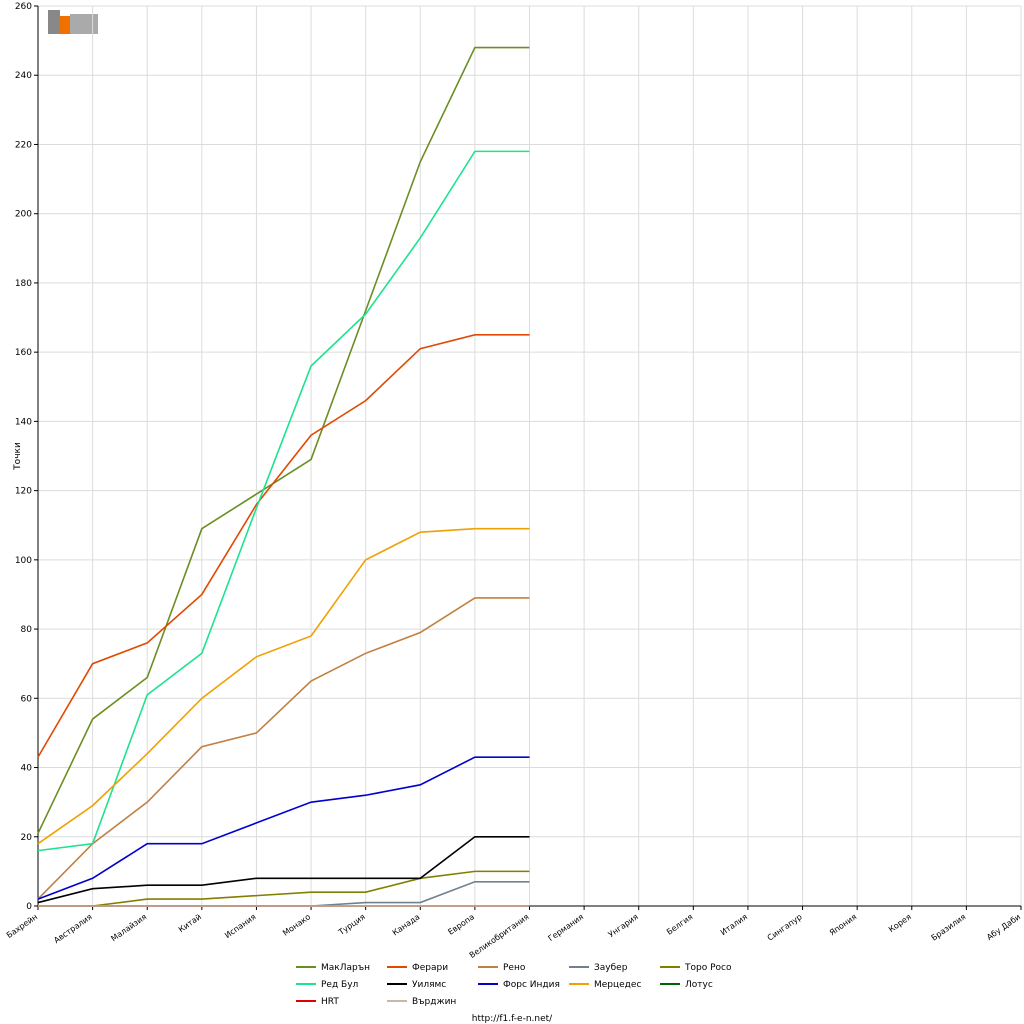 The image size is (1024, 1024). What do you see at coordinates (73, 928) in the screenshot?
I see `x-tick-label: Австралия` at bounding box center [73, 928].